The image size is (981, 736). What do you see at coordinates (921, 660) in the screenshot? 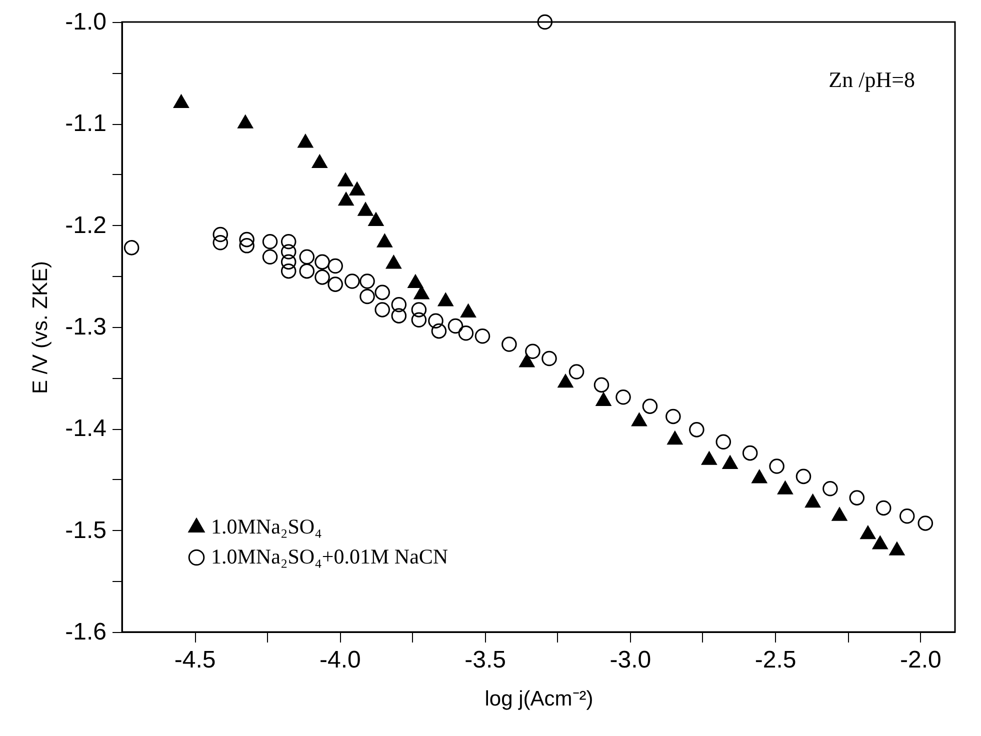
I see `x-tick-label: -2.0` at bounding box center [921, 660].